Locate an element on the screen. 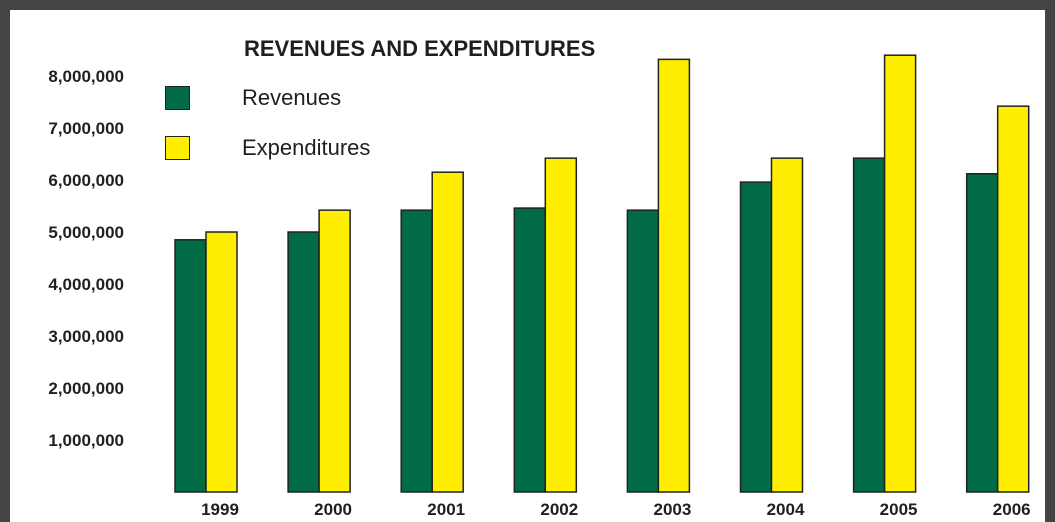  bar-revenues-1999 is located at coordinates (190, 366).